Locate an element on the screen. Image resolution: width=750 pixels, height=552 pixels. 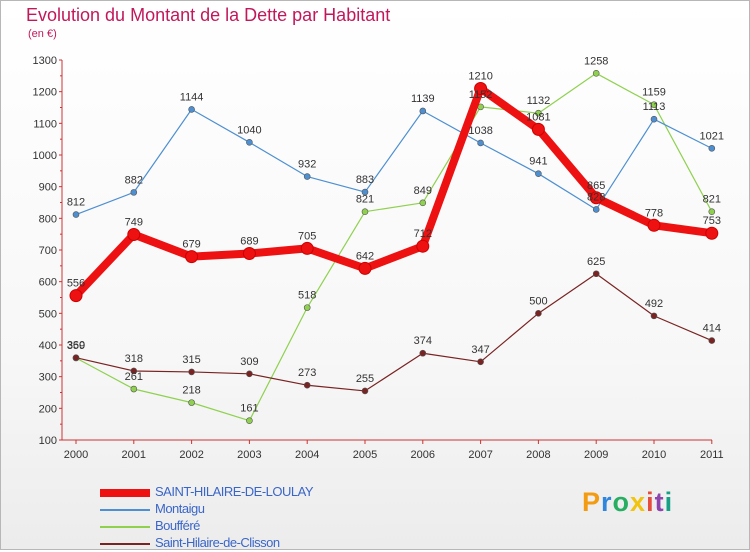
data-label: 1081 is located at coordinates (538, 117).